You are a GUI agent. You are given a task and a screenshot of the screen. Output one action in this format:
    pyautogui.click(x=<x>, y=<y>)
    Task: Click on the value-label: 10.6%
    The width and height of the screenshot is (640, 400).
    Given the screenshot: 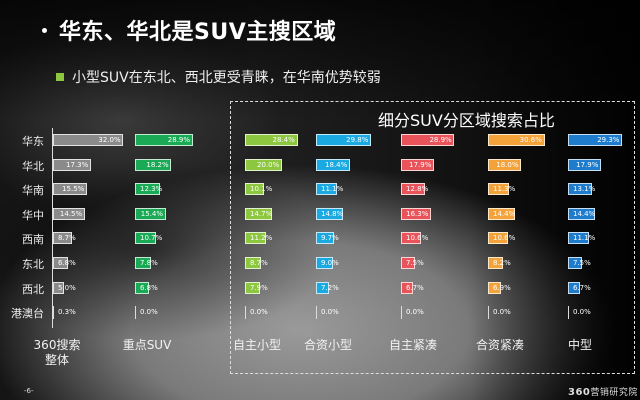 What is the action you would take?
    pyautogui.click(x=504, y=238)
    